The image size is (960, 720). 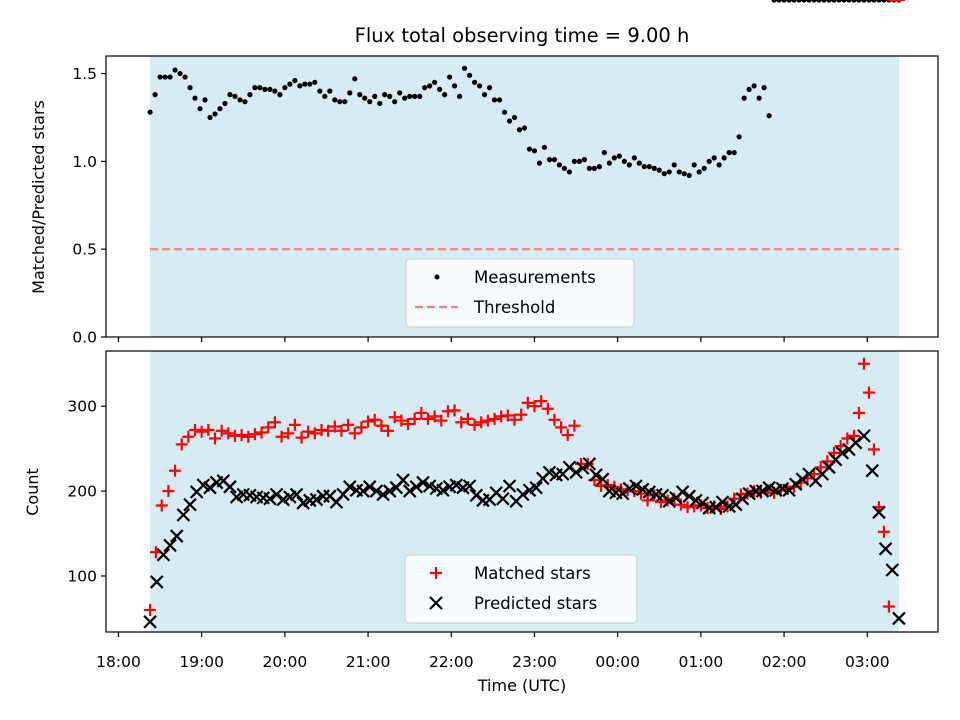 I want to click on y-tick-label: 1.5, so click(x=84, y=74).